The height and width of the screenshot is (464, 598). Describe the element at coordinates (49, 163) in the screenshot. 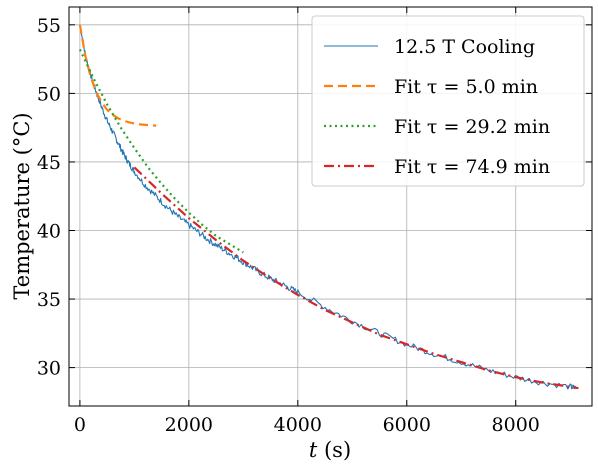

I see `y-tick-label: 45` at that location.